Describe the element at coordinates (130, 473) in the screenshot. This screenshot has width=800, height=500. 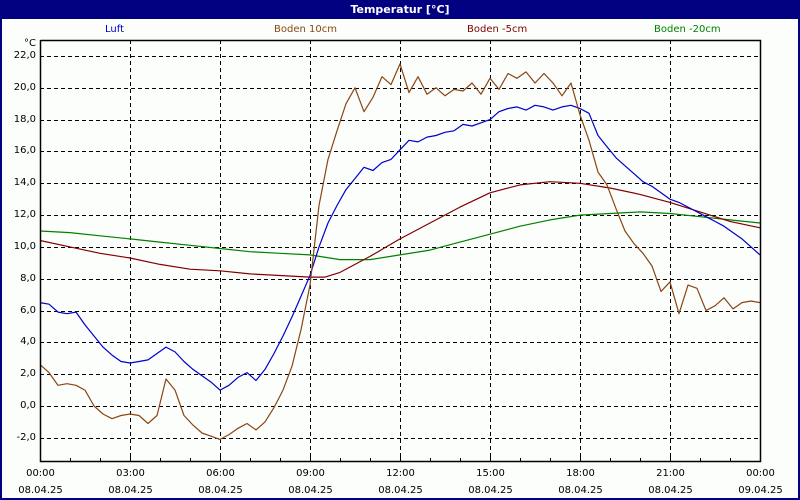
I see `x-tick-time: 03:00` at that location.